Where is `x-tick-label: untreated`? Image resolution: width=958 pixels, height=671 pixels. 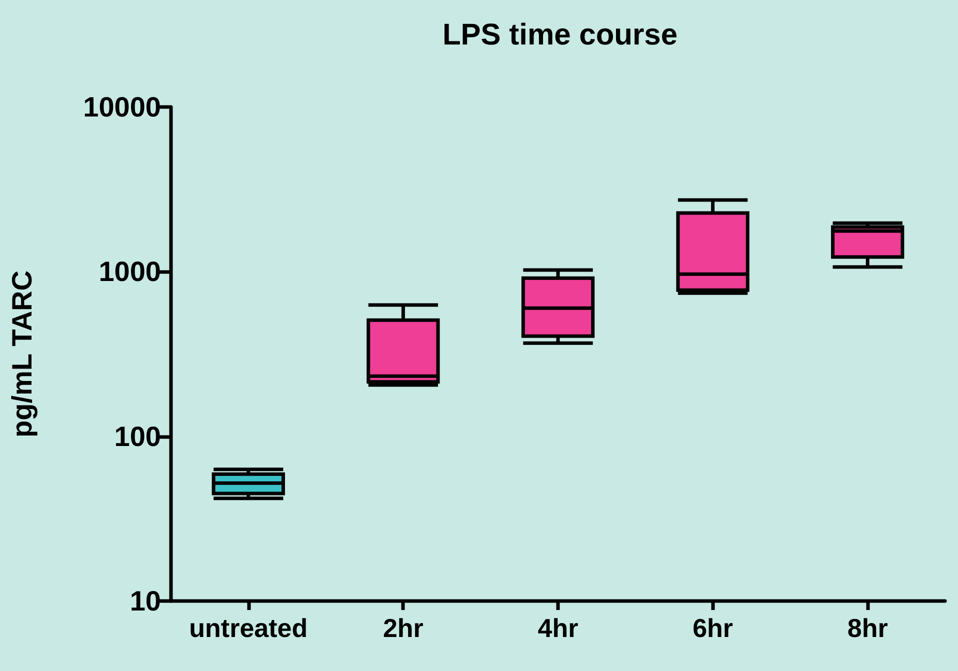 x-tick-label: untreated is located at coordinates (248, 628).